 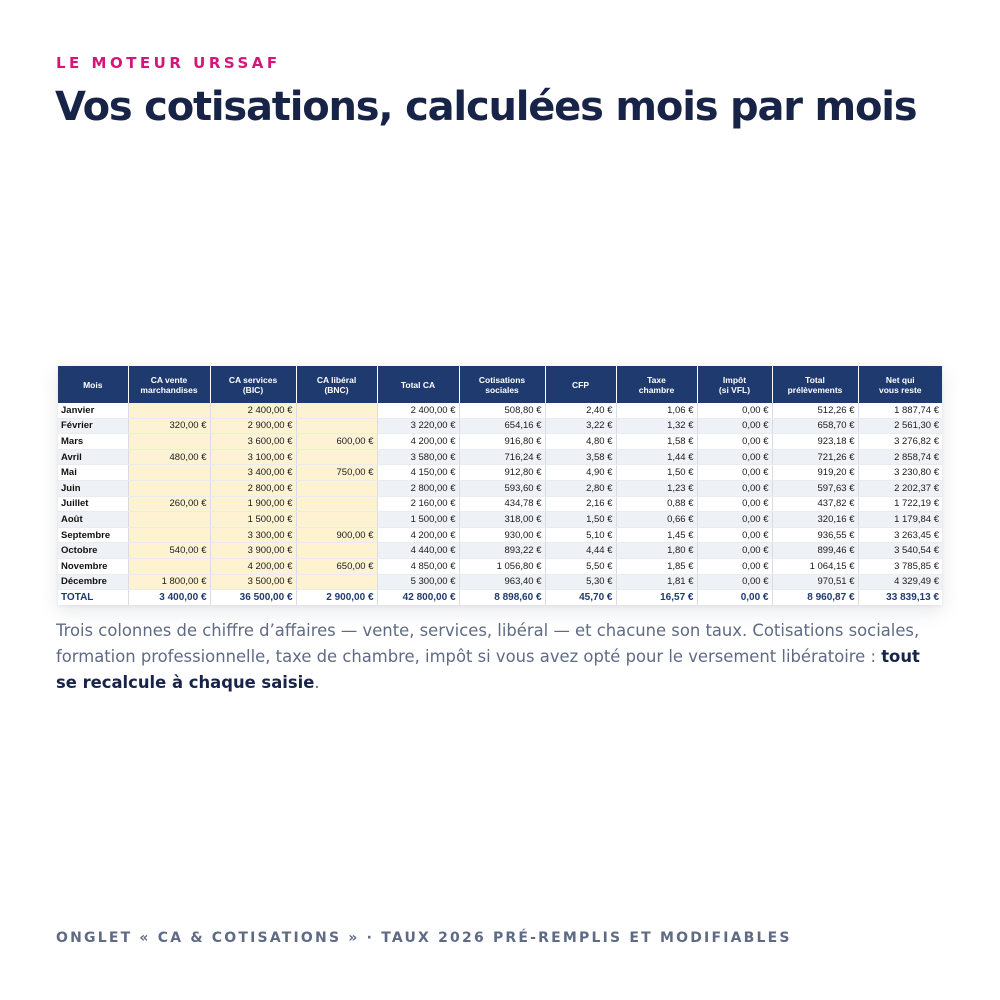 I want to click on month-label: Novembre, so click(x=93, y=566).